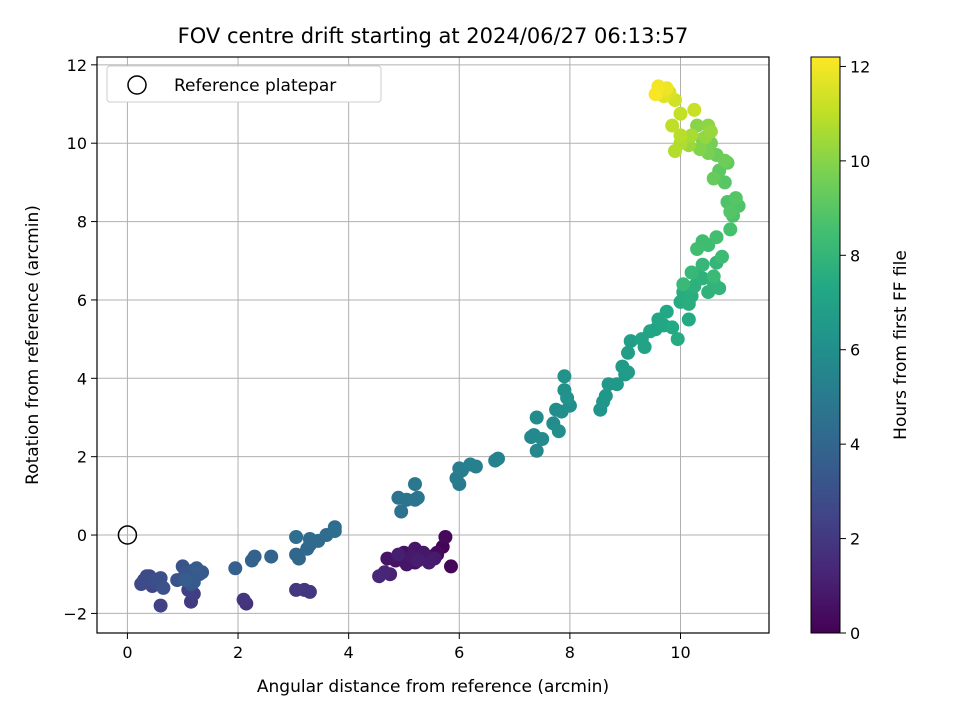 This screenshot has height=720, width=960. What do you see at coordinates (82, 535) in the screenshot?
I see `y-tick-label: 0` at bounding box center [82, 535].